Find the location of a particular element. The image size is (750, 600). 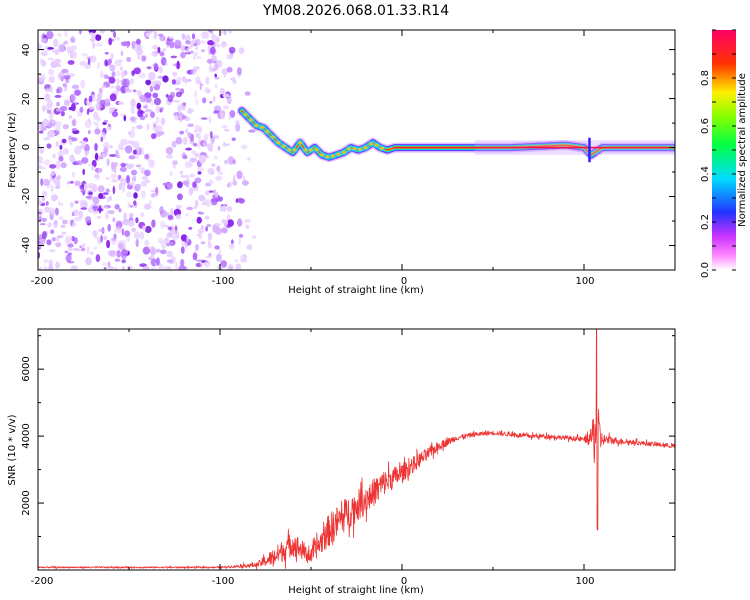

snr-ytick-labels: 2000 4000 6000 is located at coordinates (26, 435).